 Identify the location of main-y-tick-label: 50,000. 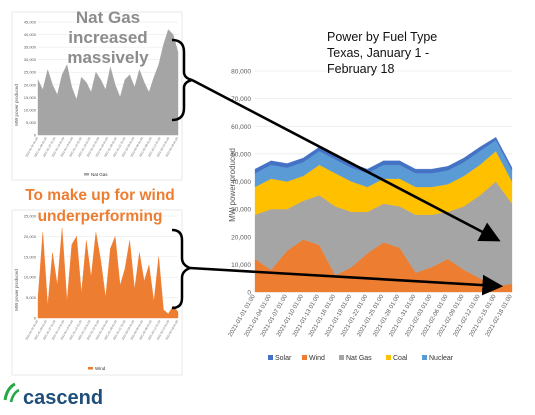
(241, 154).